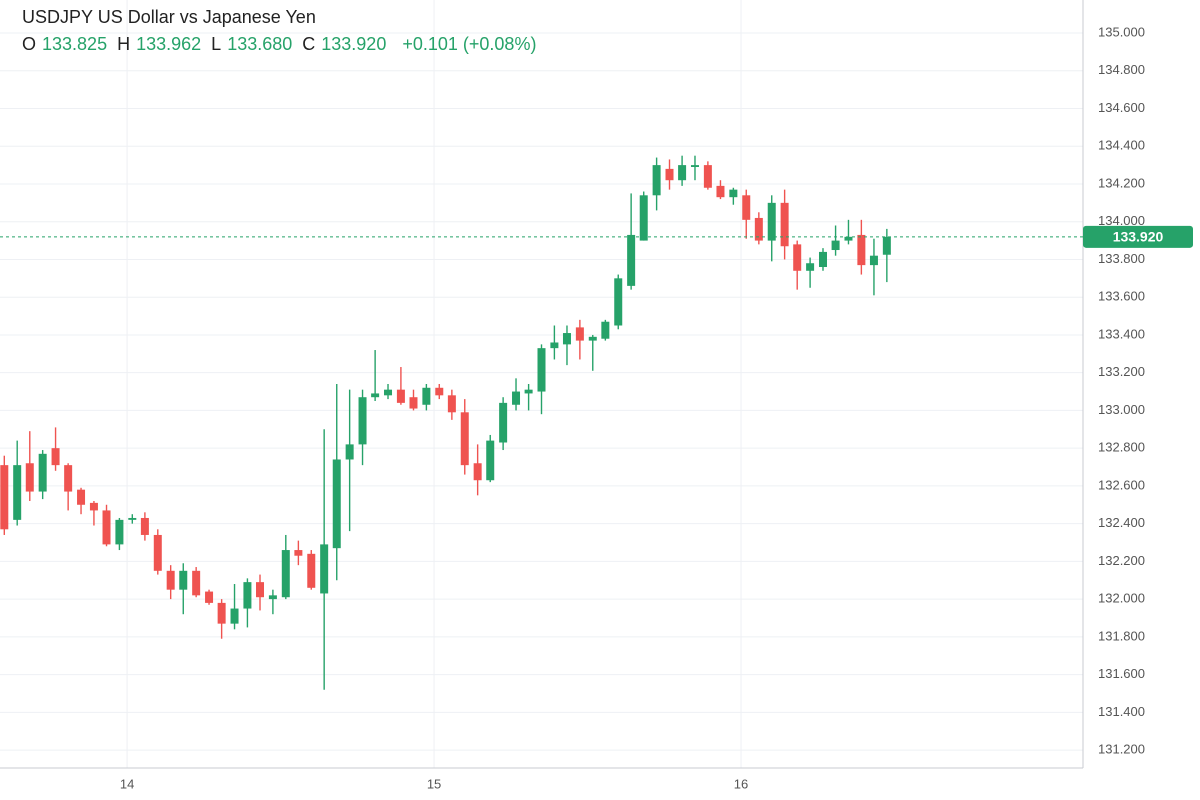  I want to click on y-tick-label: 132.600, so click(1121, 484).